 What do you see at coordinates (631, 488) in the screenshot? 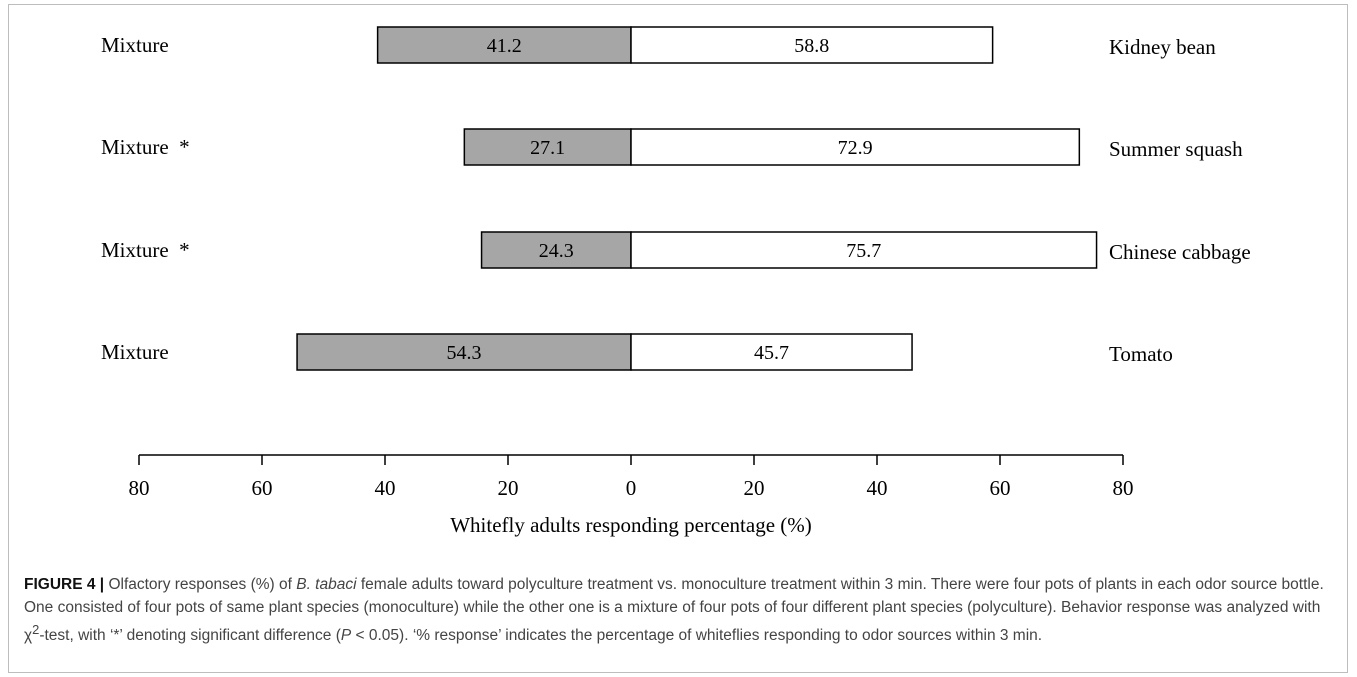
I see `x-tick-label: 0` at bounding box center [631, 488].